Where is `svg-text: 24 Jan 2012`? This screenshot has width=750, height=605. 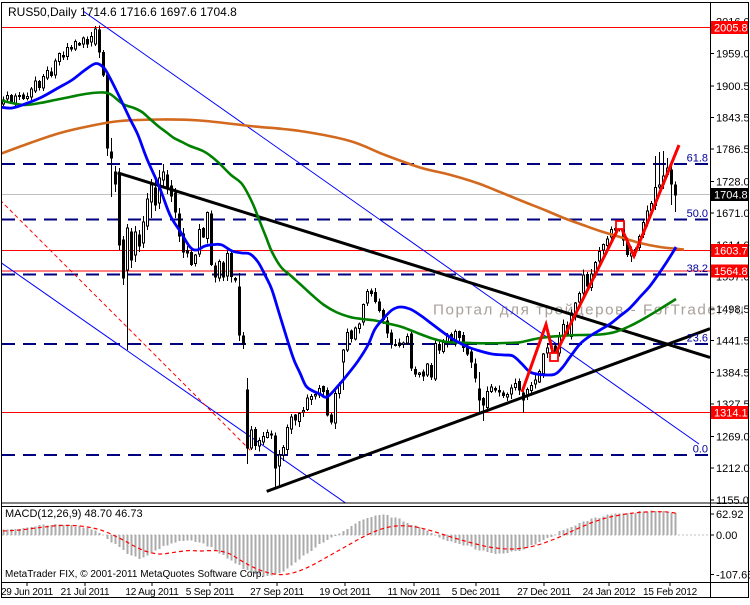 svg-text: 24 Jan 2012 is located at coordinates (609, 592).